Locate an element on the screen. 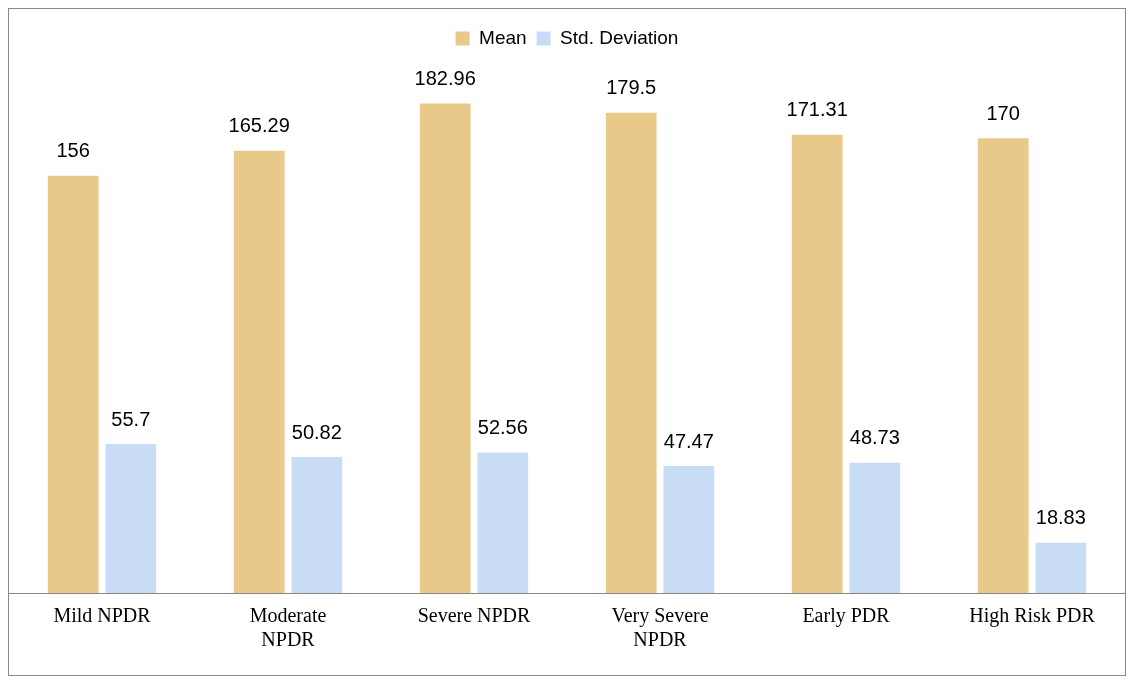  data-label: 179.5 is located at coordinates (631, 87).